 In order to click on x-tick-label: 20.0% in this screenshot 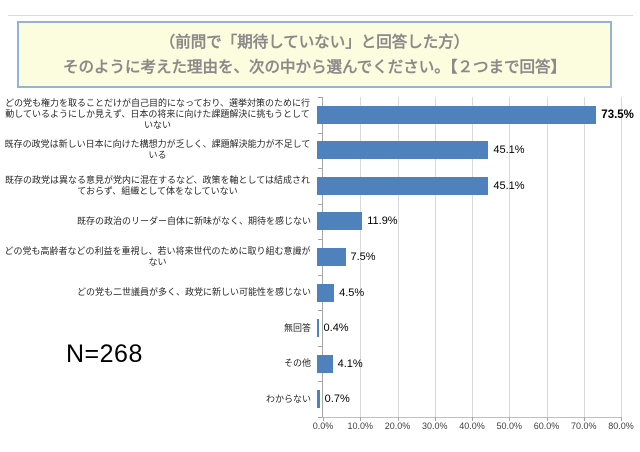, I will do `click(397, 426)`.